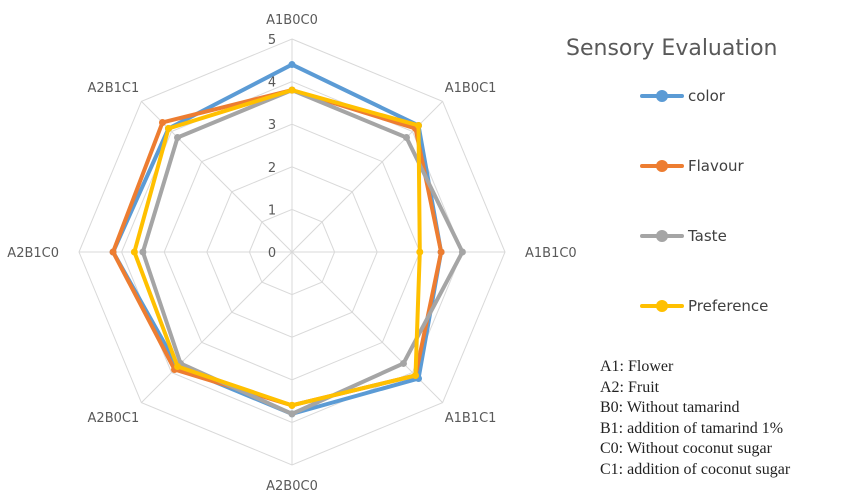 This screenshot has width=858, height=504. Describe the element at coordinates (471, 418) in the screenshot. I see `category-label: A1B1C1` at that location.